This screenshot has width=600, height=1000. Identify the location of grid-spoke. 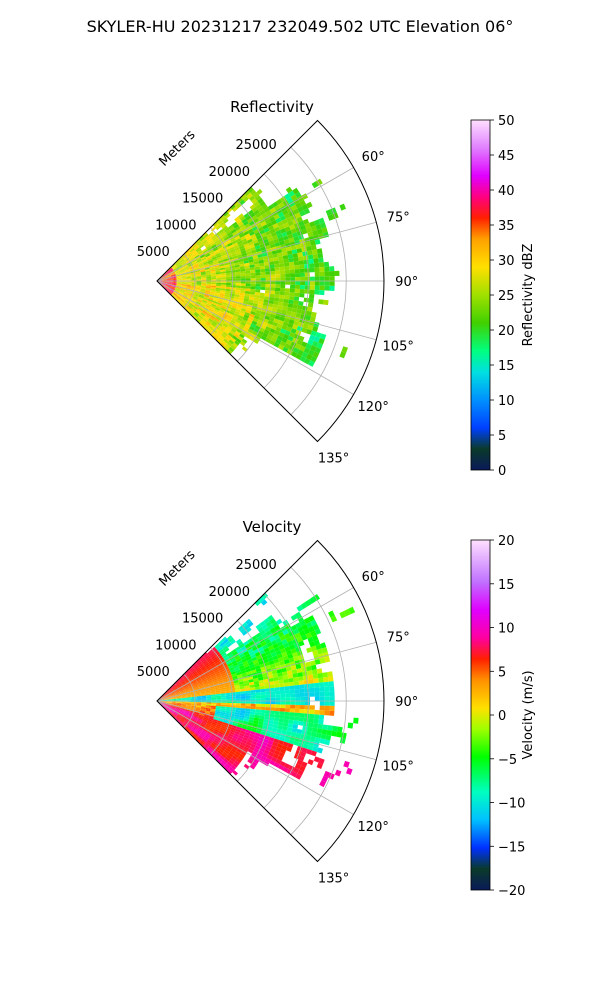
(266, 310).